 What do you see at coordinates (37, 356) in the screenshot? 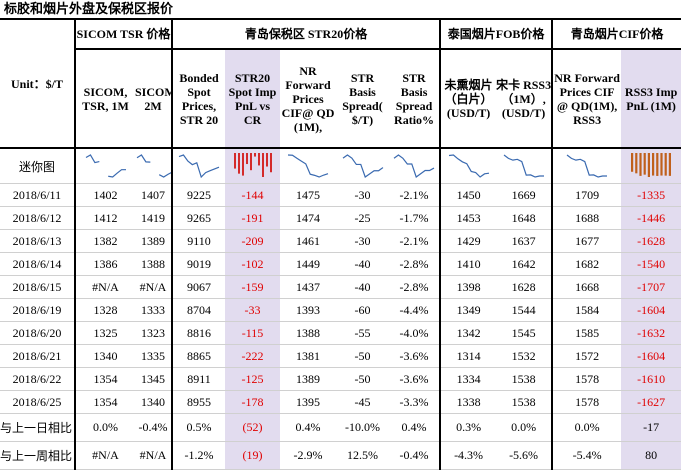
I see `date-cell: 2018/6/21` at bounding box center [37, 356].